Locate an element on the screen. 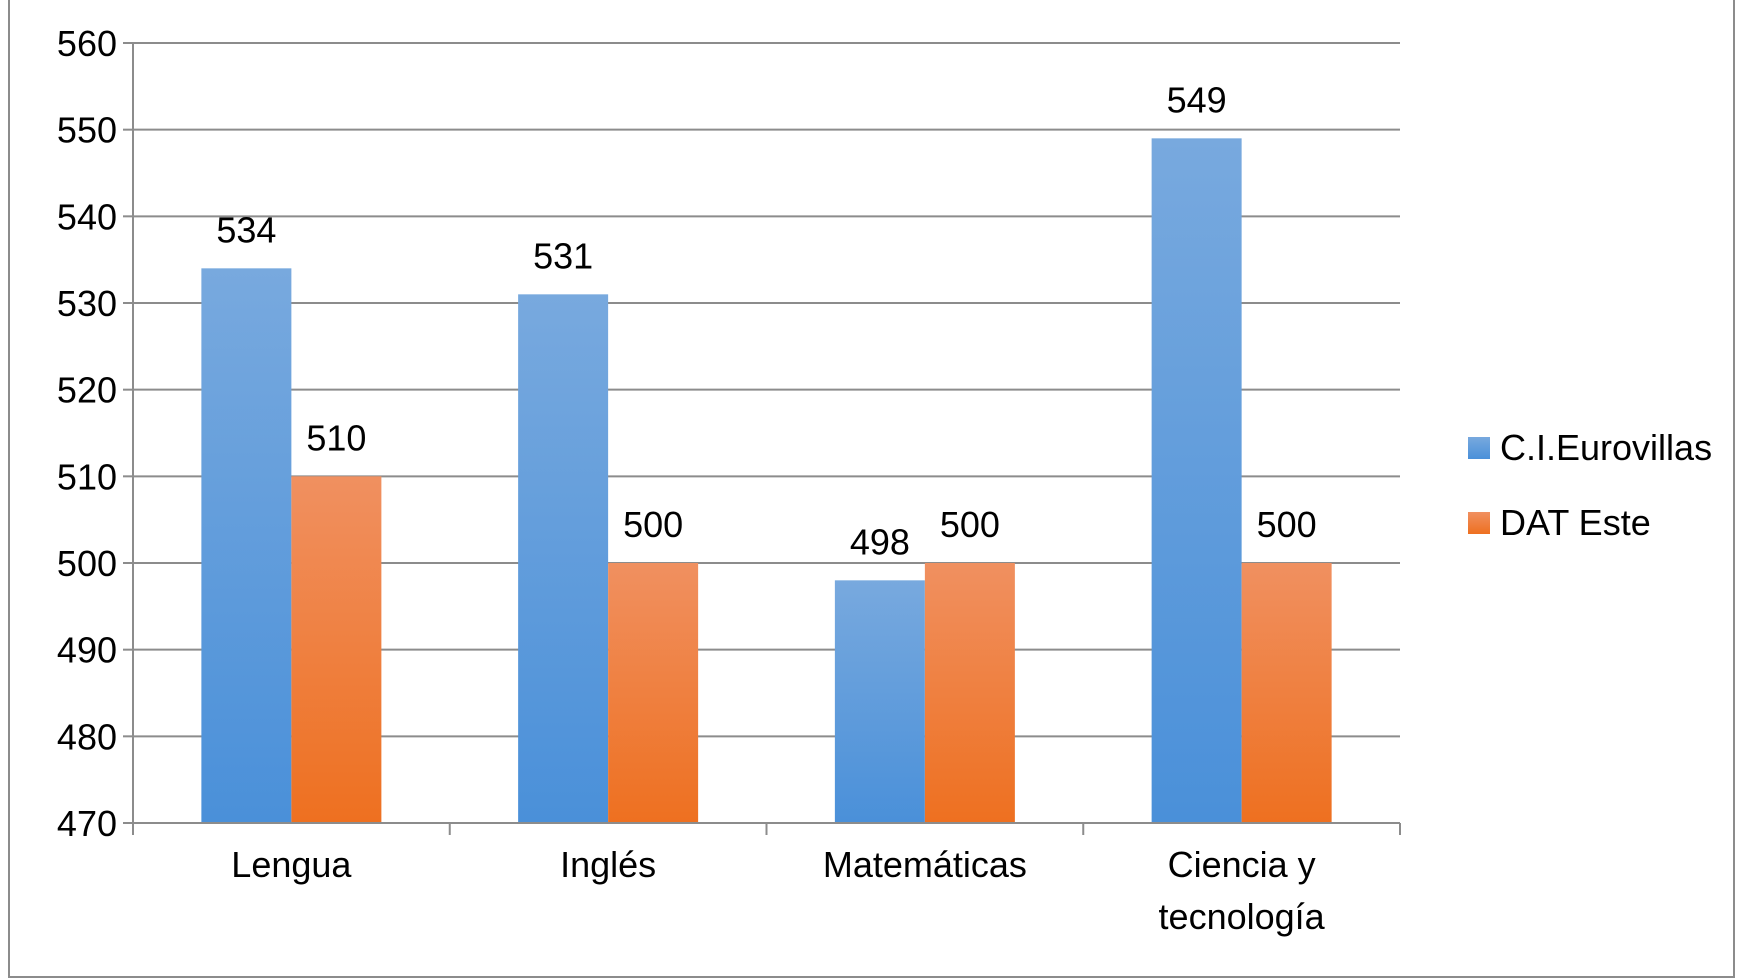  y-tick-label: 480 is located at coordinates (87, 736).